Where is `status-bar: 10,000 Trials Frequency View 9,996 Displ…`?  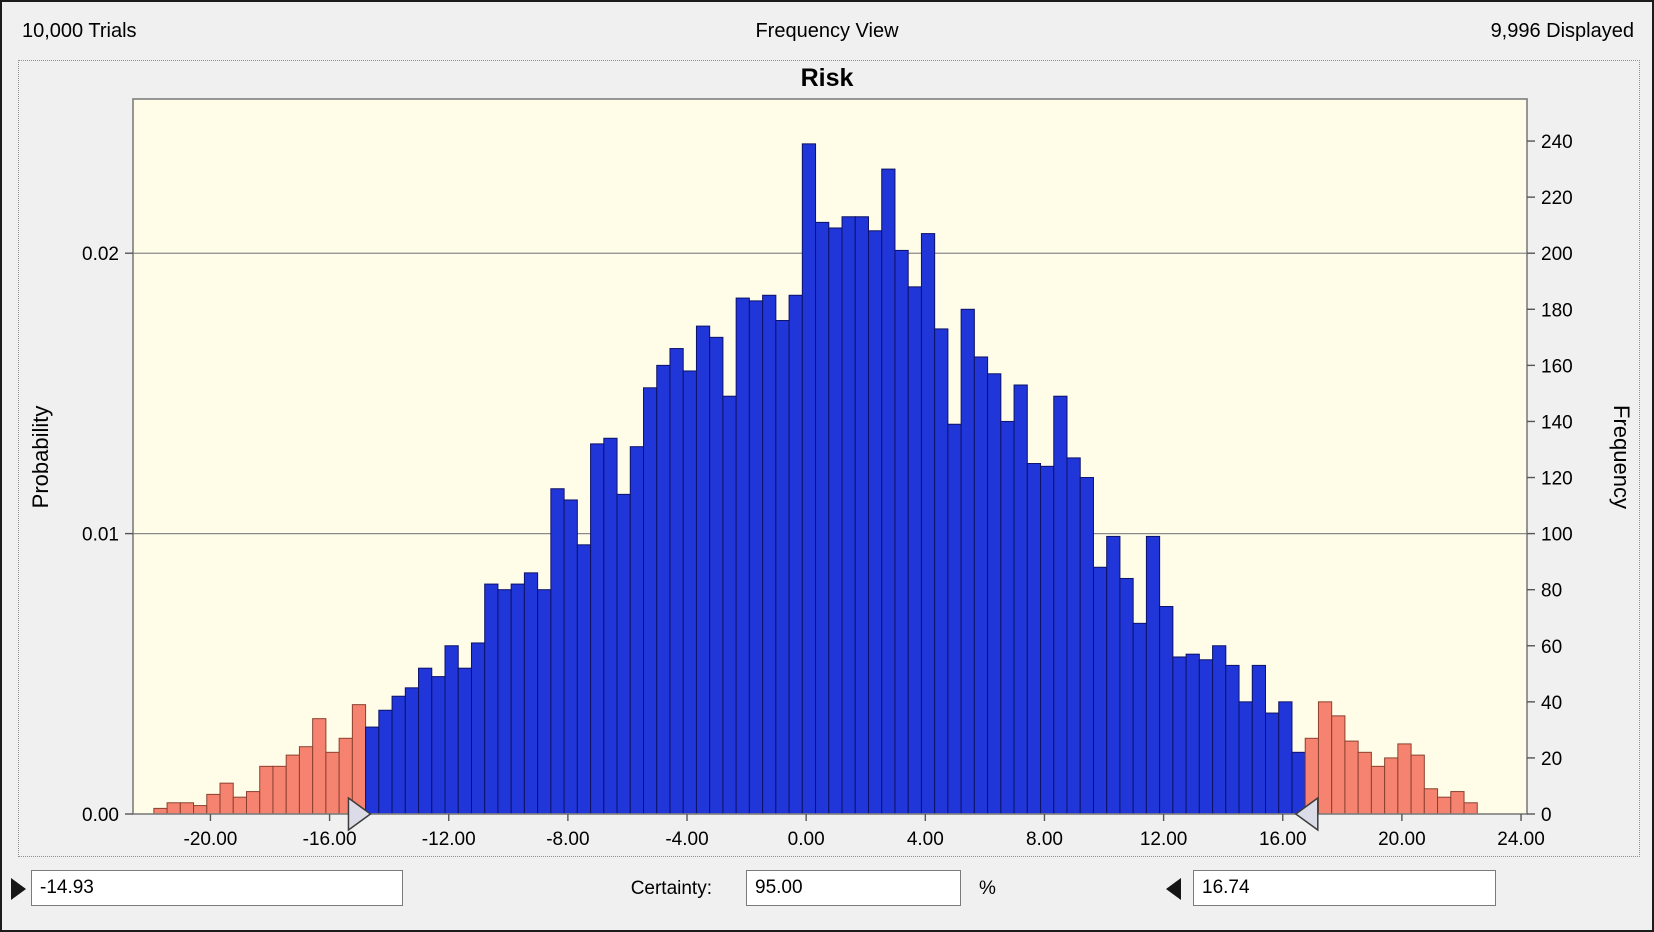
status-bar: 10,000 Trials Frequency View 9,996 Displ… is located at coordinates (827, 31).